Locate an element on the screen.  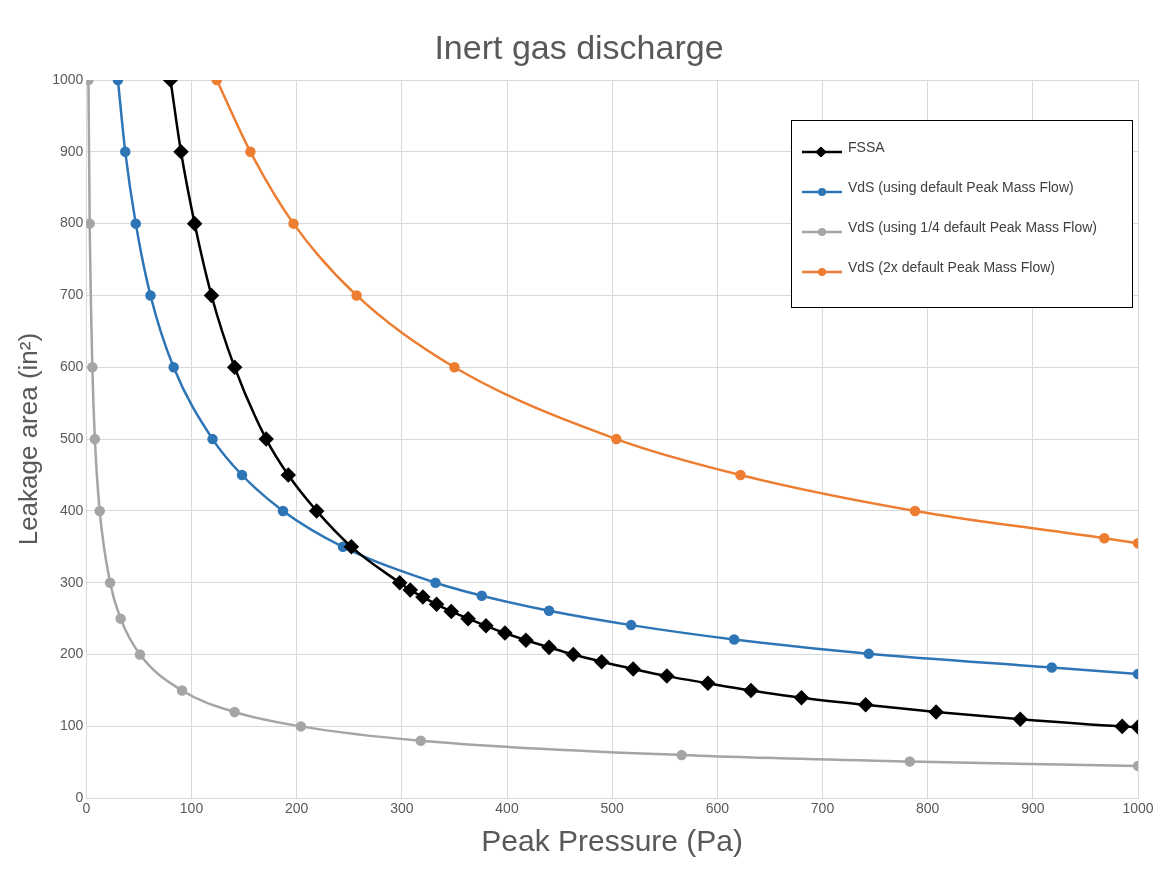
y-tick-label: 300 is located at coordinates (71, 581).